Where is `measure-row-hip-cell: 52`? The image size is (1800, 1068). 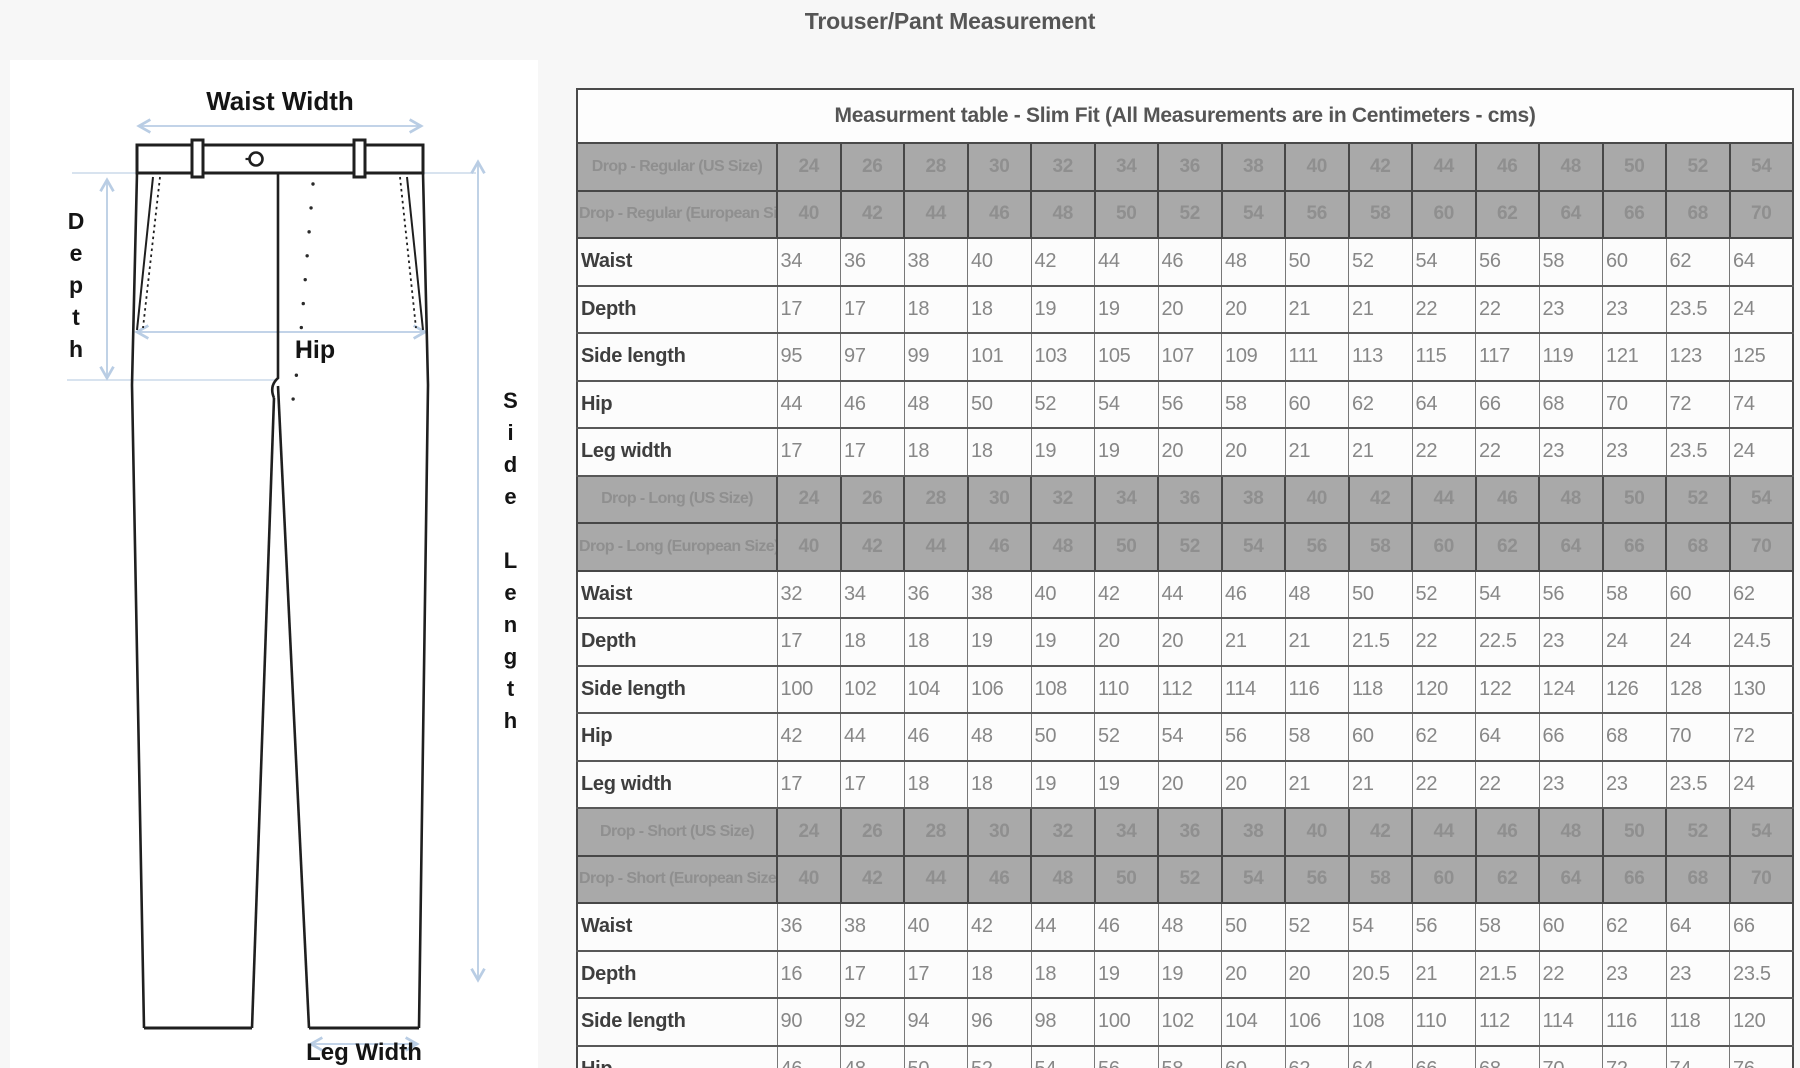 measure-row-hip-cell: 52 is located at coordinates (1126, 737).